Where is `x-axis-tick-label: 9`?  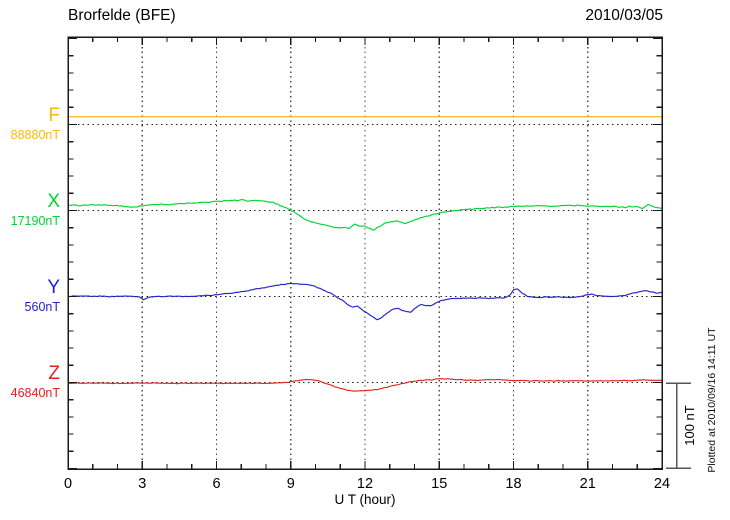
x-axis-tick-label: 9 is located at coordinates (291, 484).